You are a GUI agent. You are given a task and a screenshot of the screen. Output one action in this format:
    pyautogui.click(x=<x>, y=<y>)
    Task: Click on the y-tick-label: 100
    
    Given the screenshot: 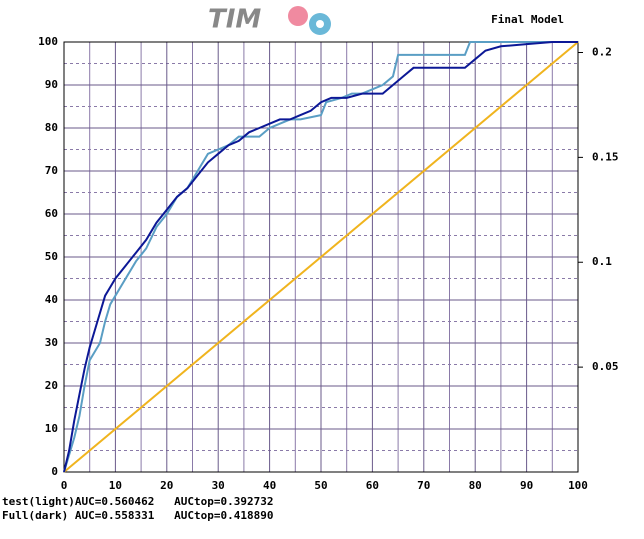 What is the action you would take?
    pyautogui.click(x=48, y=41)
    